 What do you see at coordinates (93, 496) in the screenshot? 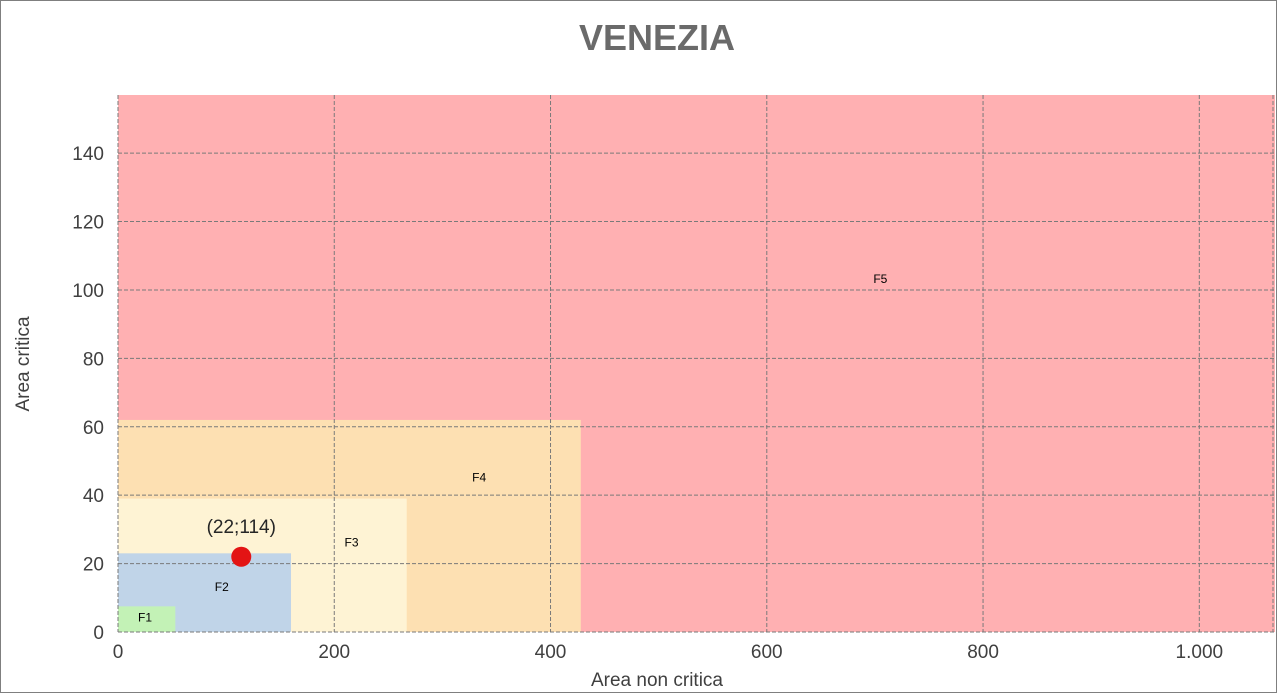
I see `y-tick-label: 40` at bounding box center [93, 496].